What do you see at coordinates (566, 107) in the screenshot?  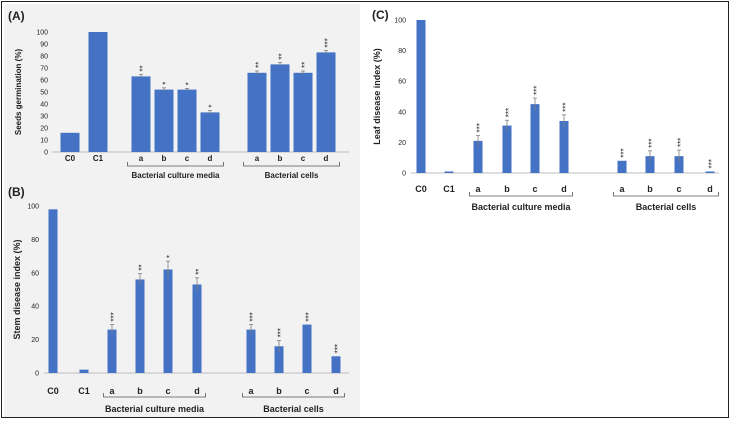 I see `significance-c-5: ***` at bounding box center [566, 107].